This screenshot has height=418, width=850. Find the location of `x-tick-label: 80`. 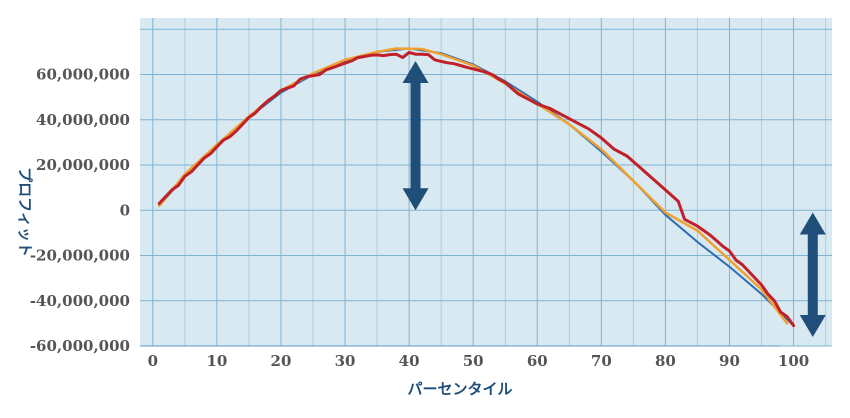

x-tick-label: 80 is located at coordinates (665, 361).